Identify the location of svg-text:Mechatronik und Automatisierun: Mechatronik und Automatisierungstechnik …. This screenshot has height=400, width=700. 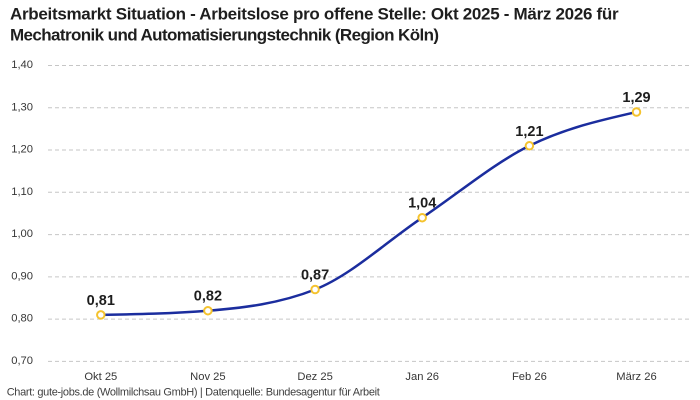
(224, 35).